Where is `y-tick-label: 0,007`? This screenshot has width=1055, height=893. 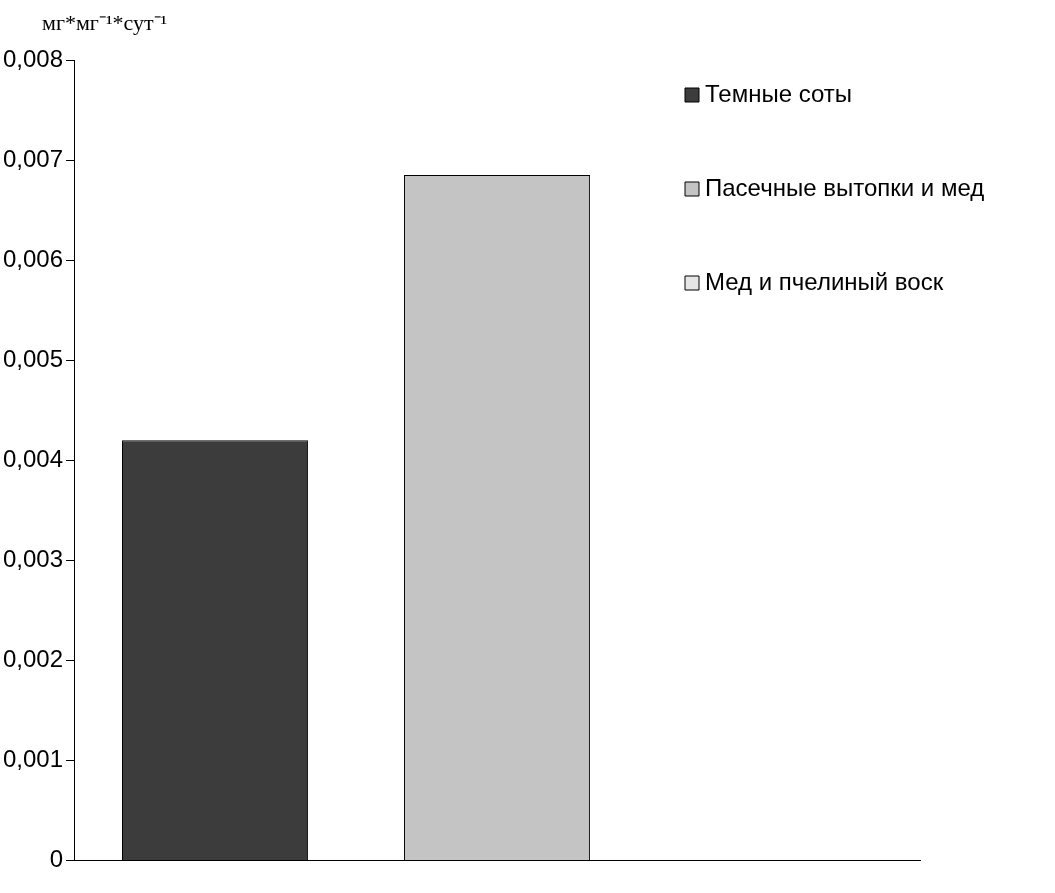
y-tick-label: 0,007 is located at coordinates (33, 158).